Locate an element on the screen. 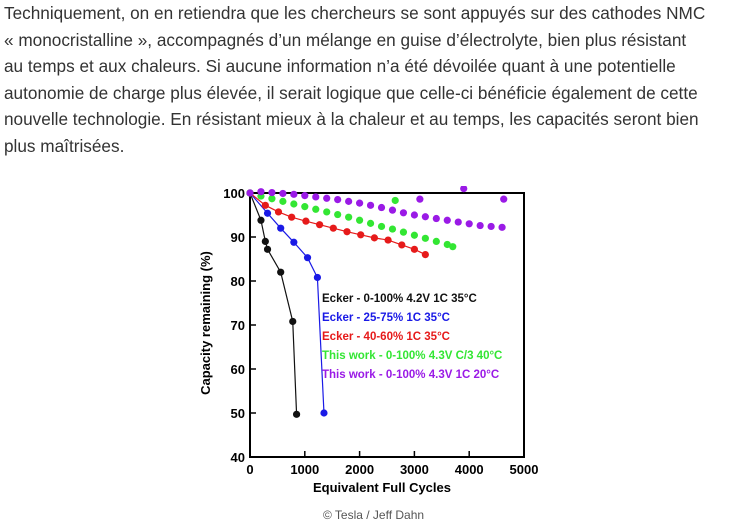 The width and height of the screenshot is (747, 528). y-tick-label: 60 is located at coordinates (238, 369).